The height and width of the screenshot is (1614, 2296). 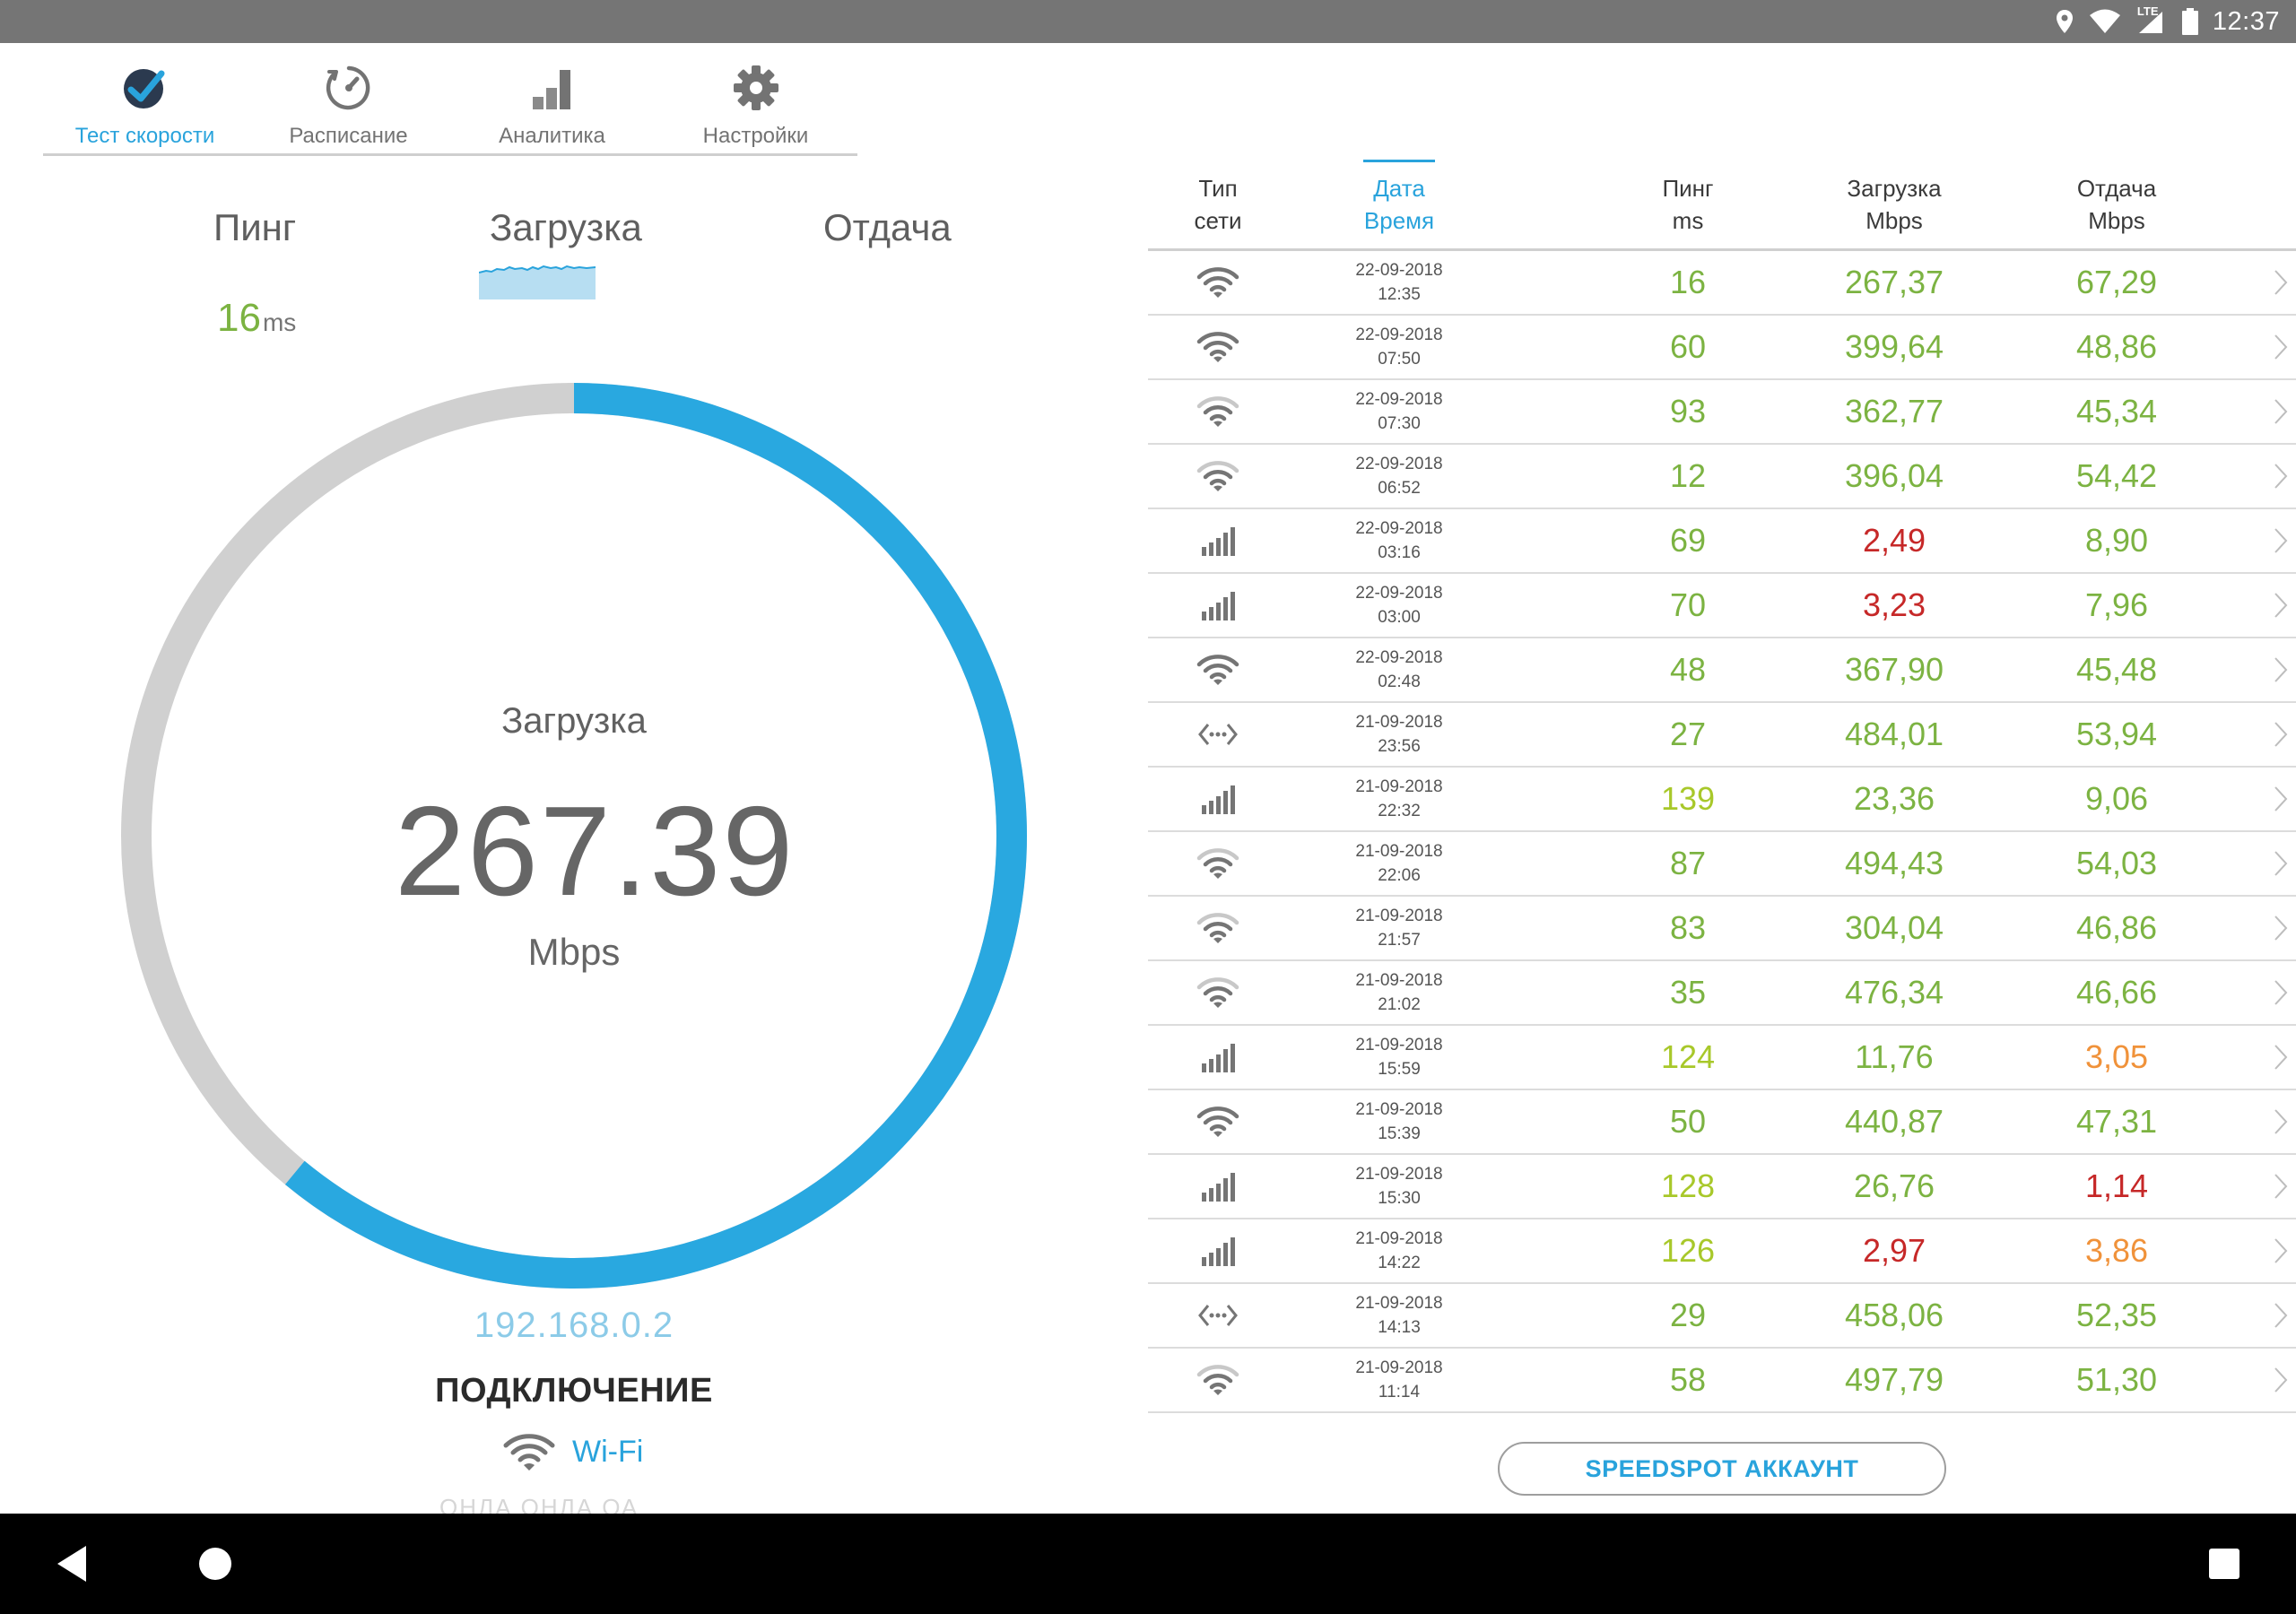 I want to click on wifi-status-icon, so click(x=2104, y=21).